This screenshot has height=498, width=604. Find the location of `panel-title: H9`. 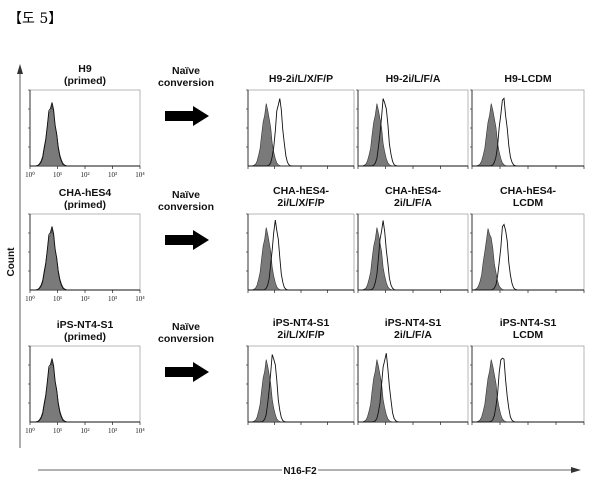

panel-title: H9 is located at coordinates (85, 69).